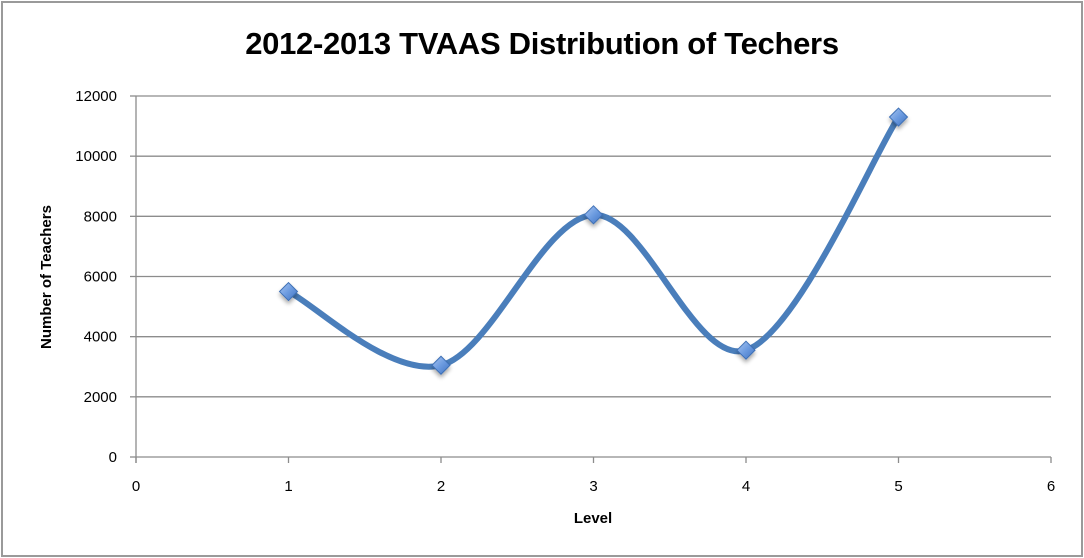 This screenshot has height=558, width=1084. I want to click on y-axis-label: Number of Teachers, so click(46, 277).